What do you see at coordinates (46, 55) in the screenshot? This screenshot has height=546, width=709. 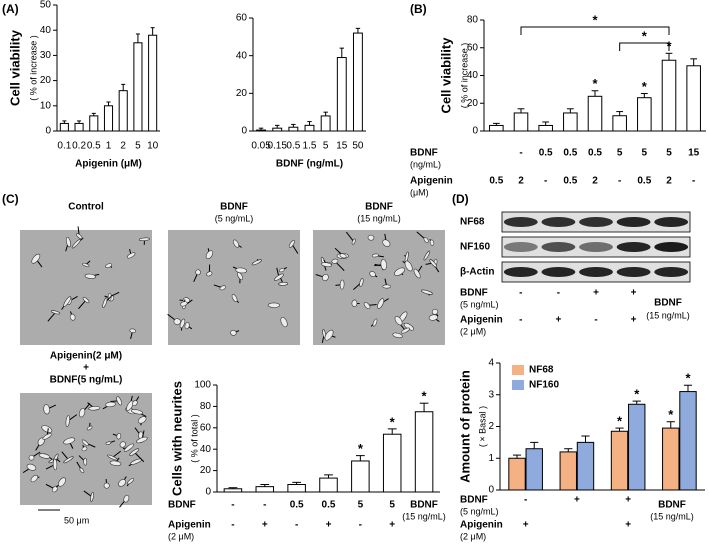 I see `y-tick-label: 30` at bounding box center [46, 55].